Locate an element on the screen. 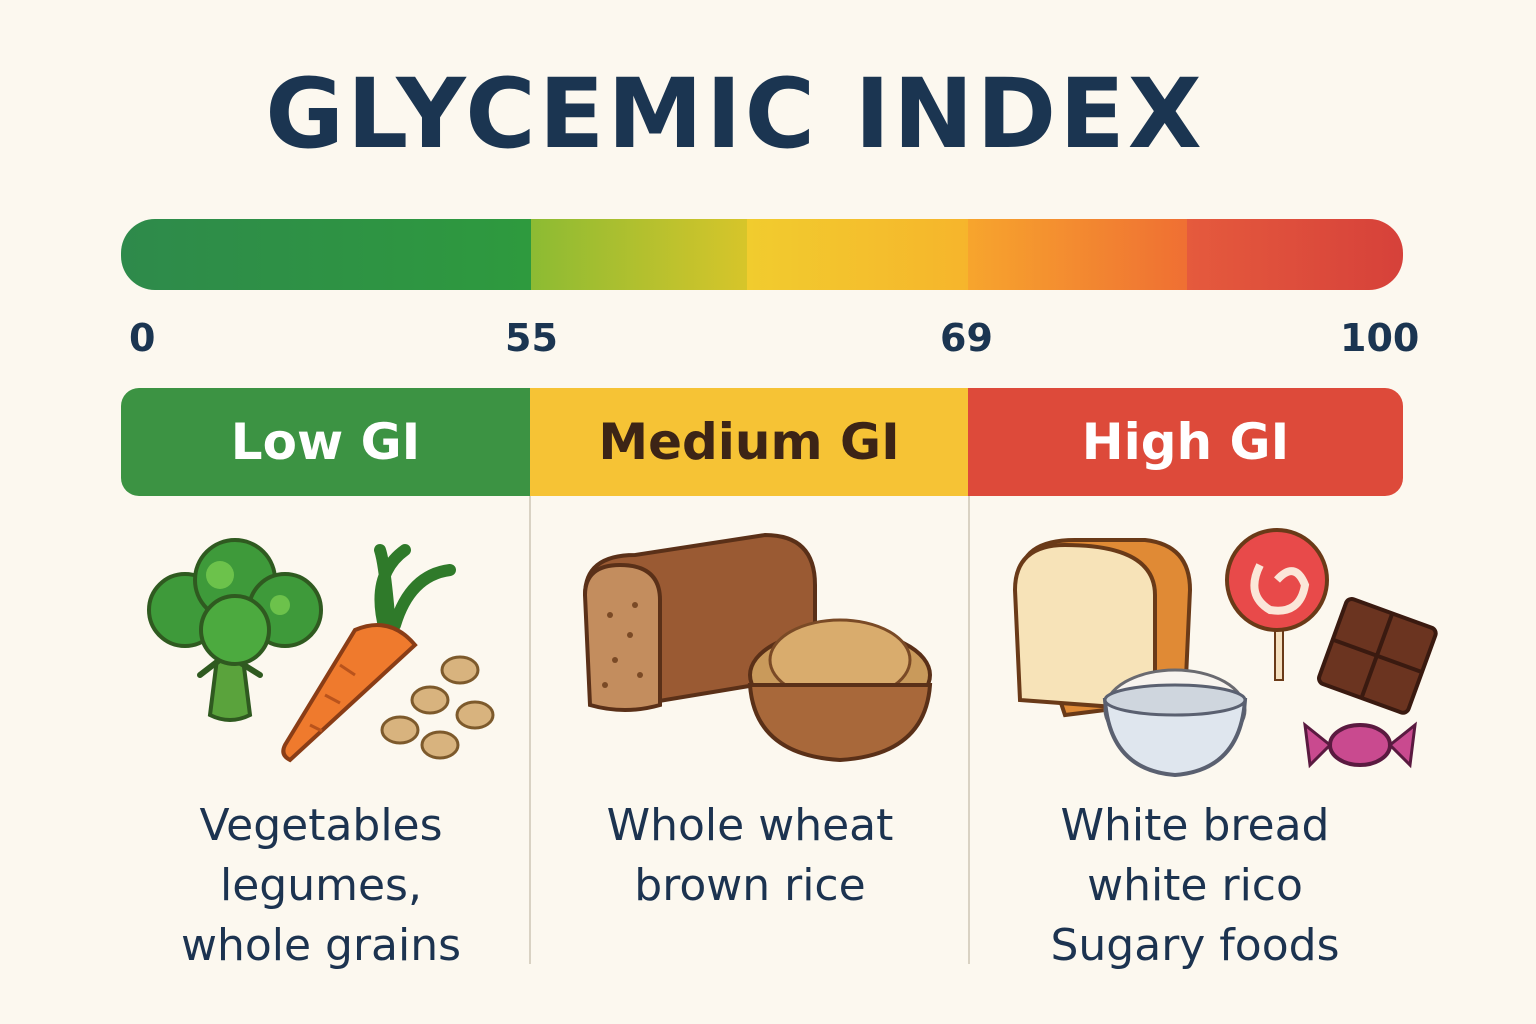 The height and width of the screenshot is (1024, 1536). tick-label-55: 55 is located at coordinates (531, 338).